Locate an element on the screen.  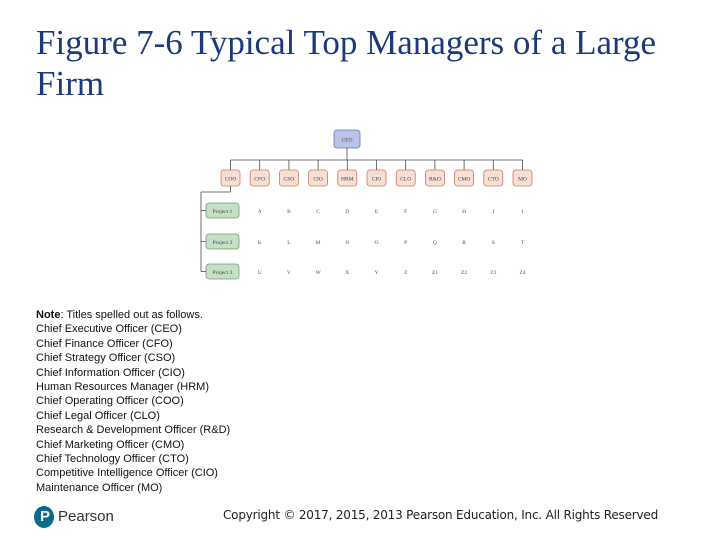
matrix-cell: O is located at coordinates (377, 243).